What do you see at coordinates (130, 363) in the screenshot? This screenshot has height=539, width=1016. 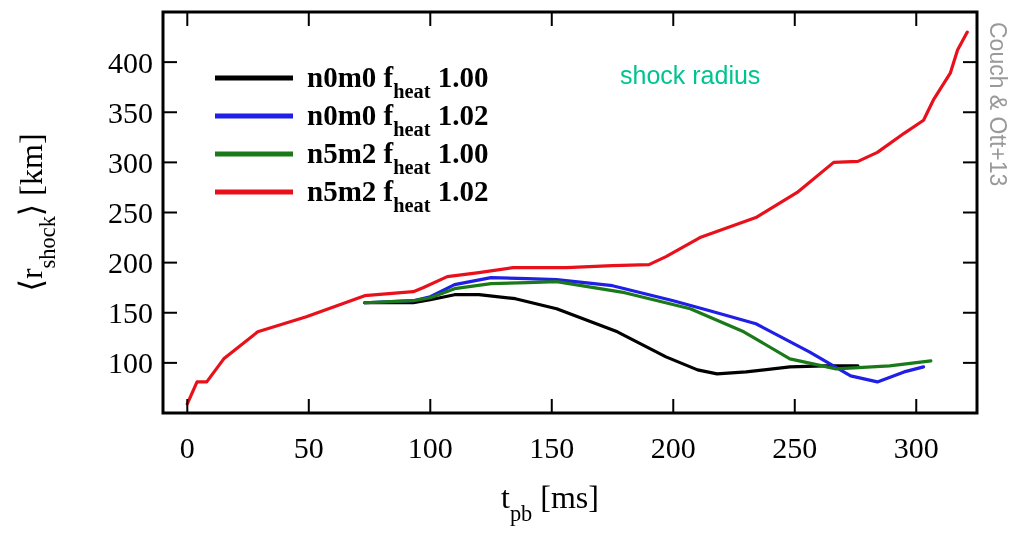 I see `y-tick-label: 100` at bounding box center [130, 363].